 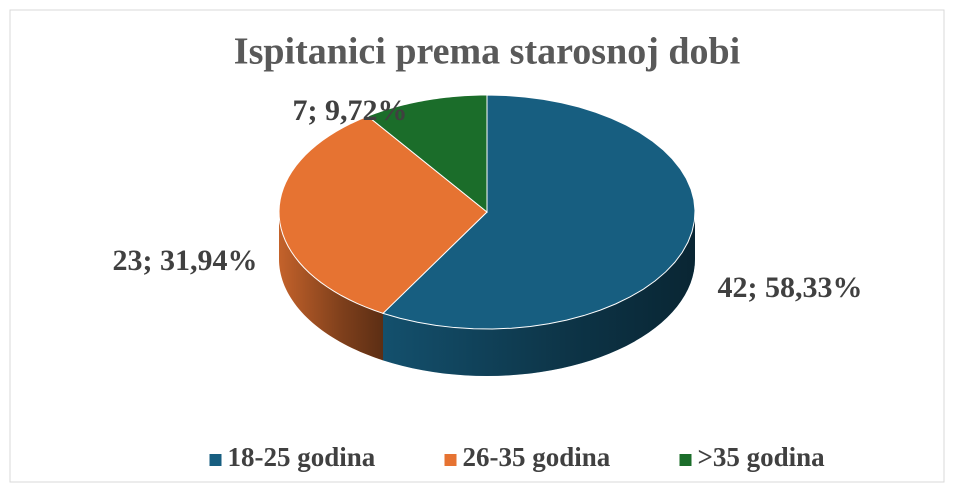 I want to click on legend-label: >35 godina, so click(x=762, y=457).